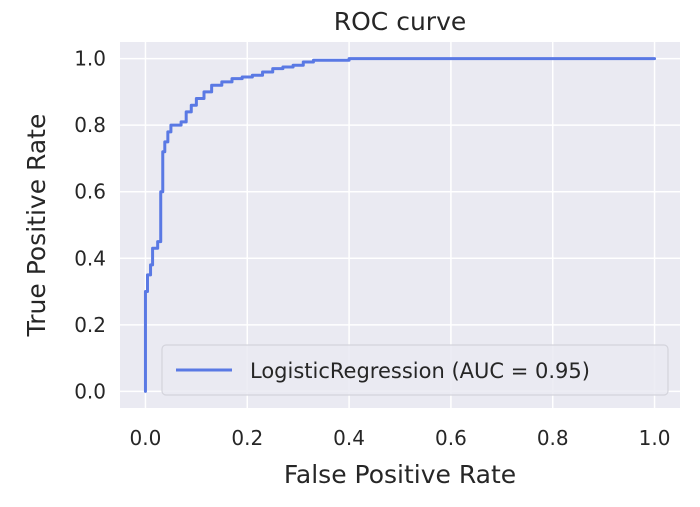 The height and width of the screenshot is (507, 700). I want to click on x-tick-labels: 0.0 0.2 0.4 0.6 0.8 1.0, so click(400, 438).